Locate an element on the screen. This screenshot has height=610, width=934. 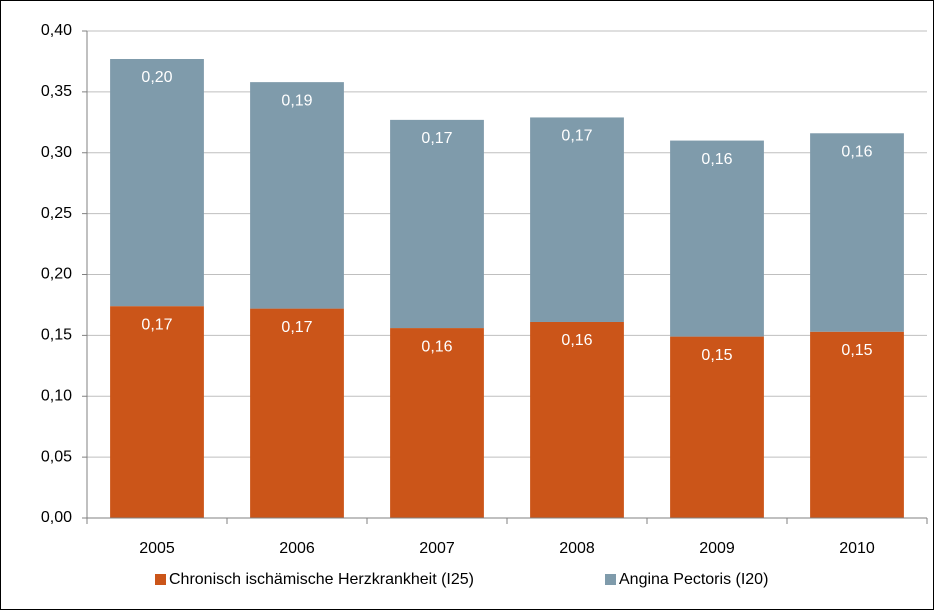
x-tick-label: 2007 is located at coordinates (437, 548).